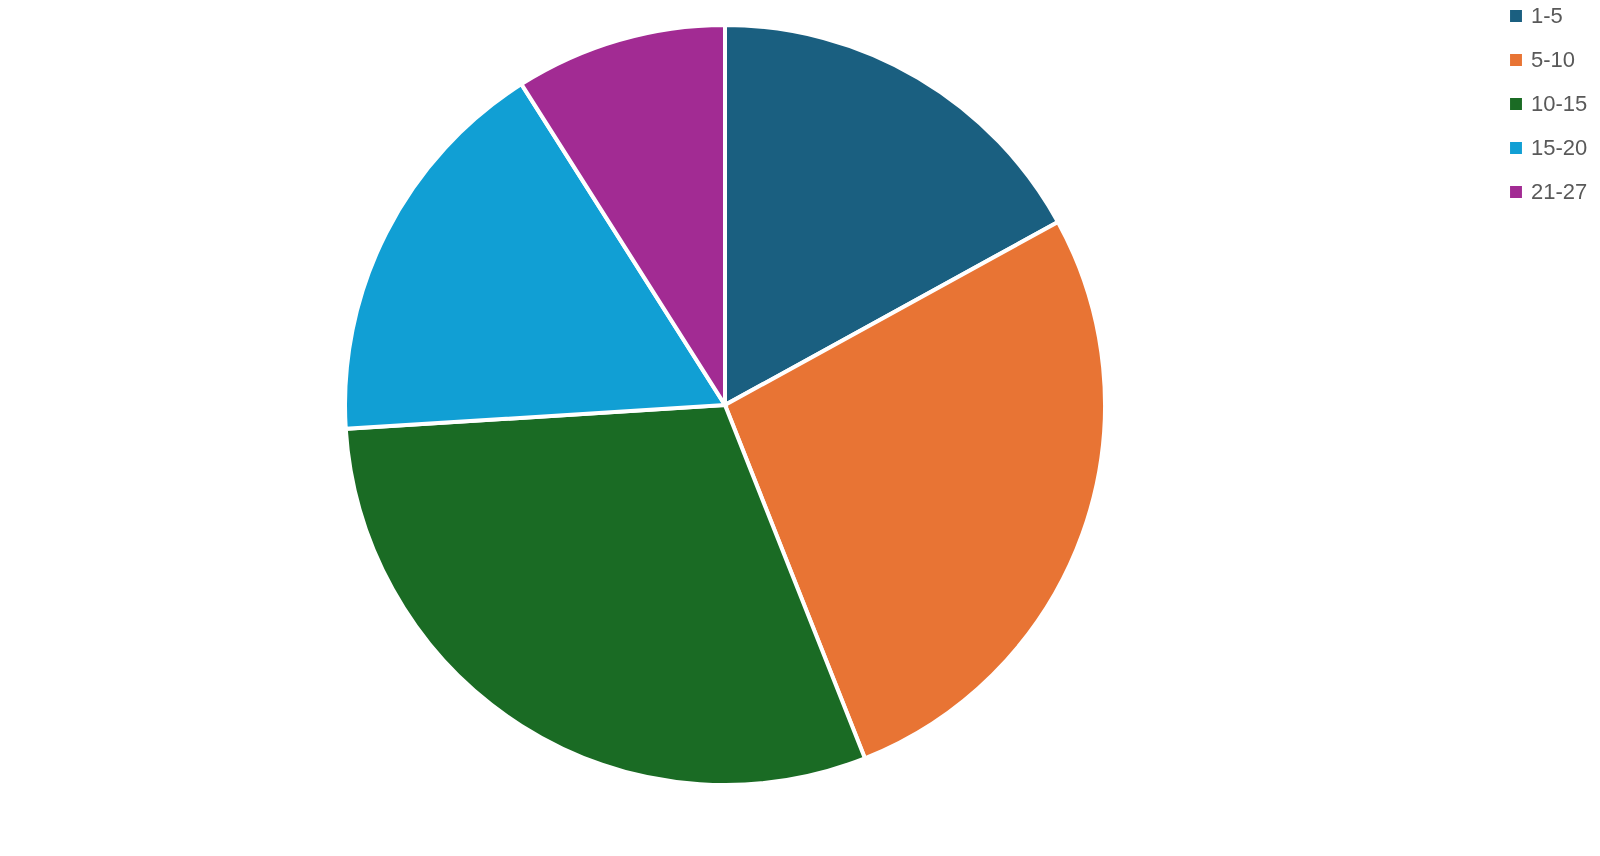 Image resolution: width=1600 pixels, height=856 pixels. Describe the element at coordinates (1547, 15) in the screenshot. I see `legend-label: 1-5` at that location.